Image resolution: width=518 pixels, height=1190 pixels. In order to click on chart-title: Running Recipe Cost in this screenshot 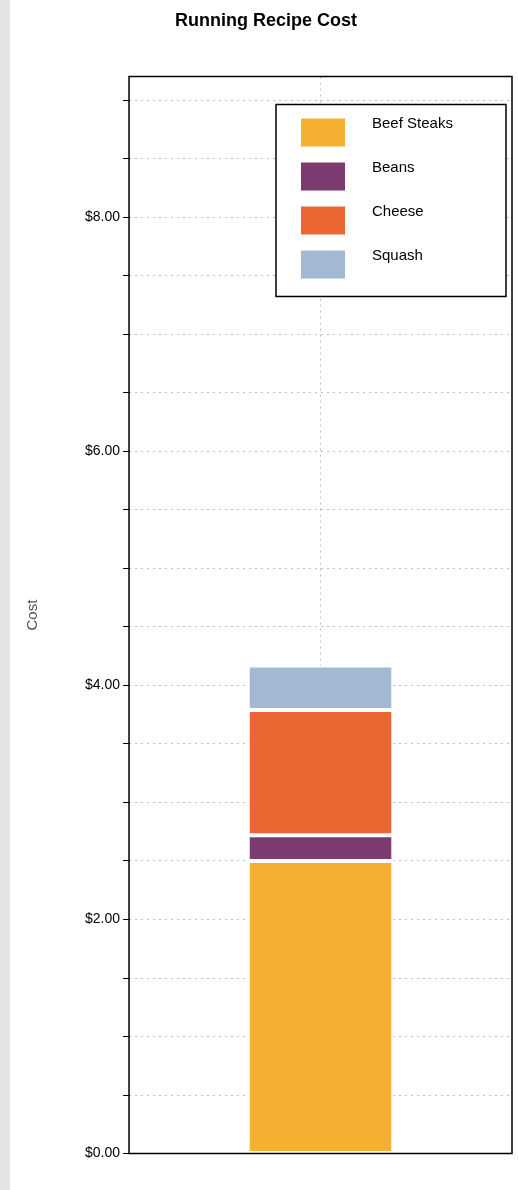, I will do `click(266, 19)`.